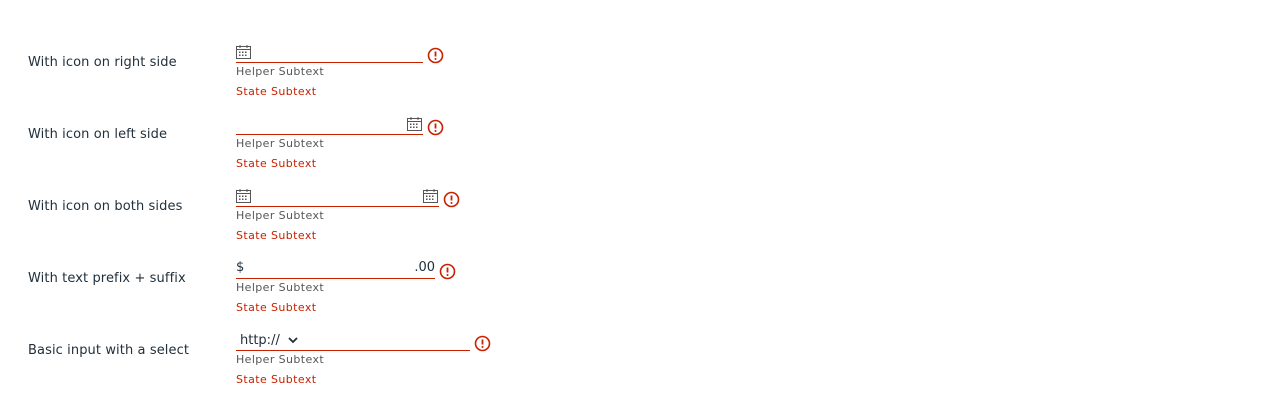 The image size is (1280, 416). Describe the element at coordinates (260, 340) in the screenshot. I see `select-value: http://` at that location.